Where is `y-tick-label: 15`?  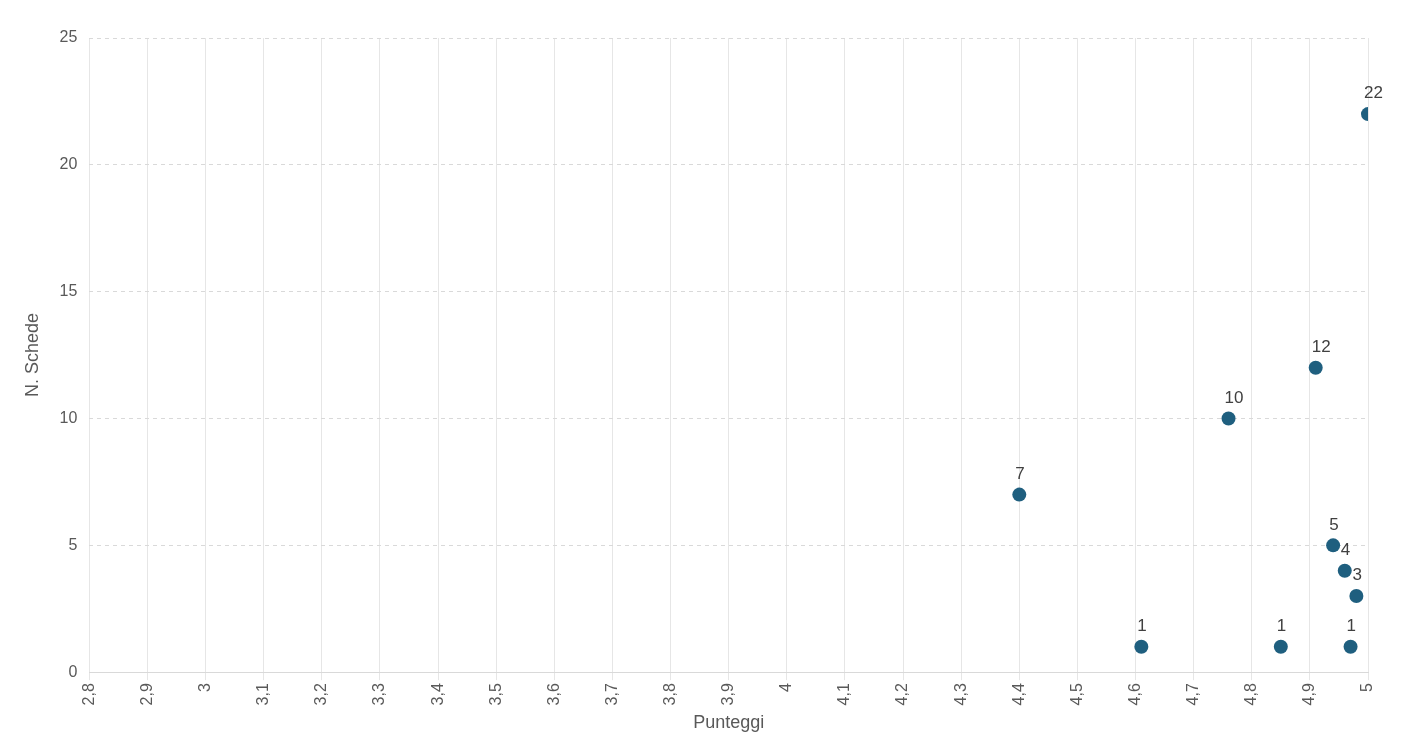
y-tick-label: 15 is located at coordinates (68, 291).